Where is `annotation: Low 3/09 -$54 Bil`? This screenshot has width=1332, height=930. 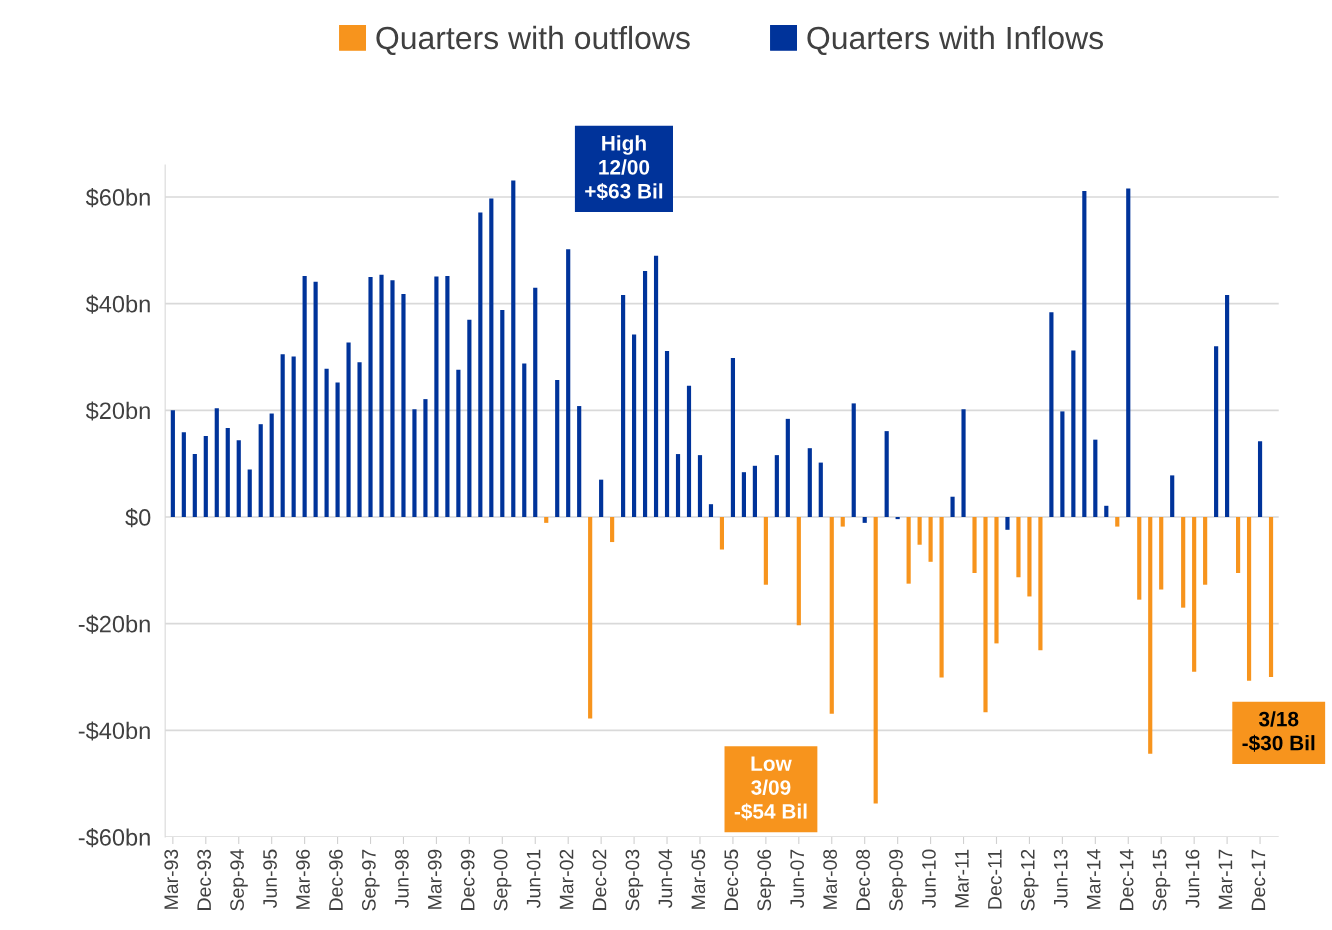 annotation: Low 3/09 -$54 Bil is located at coordinates (770, 788).